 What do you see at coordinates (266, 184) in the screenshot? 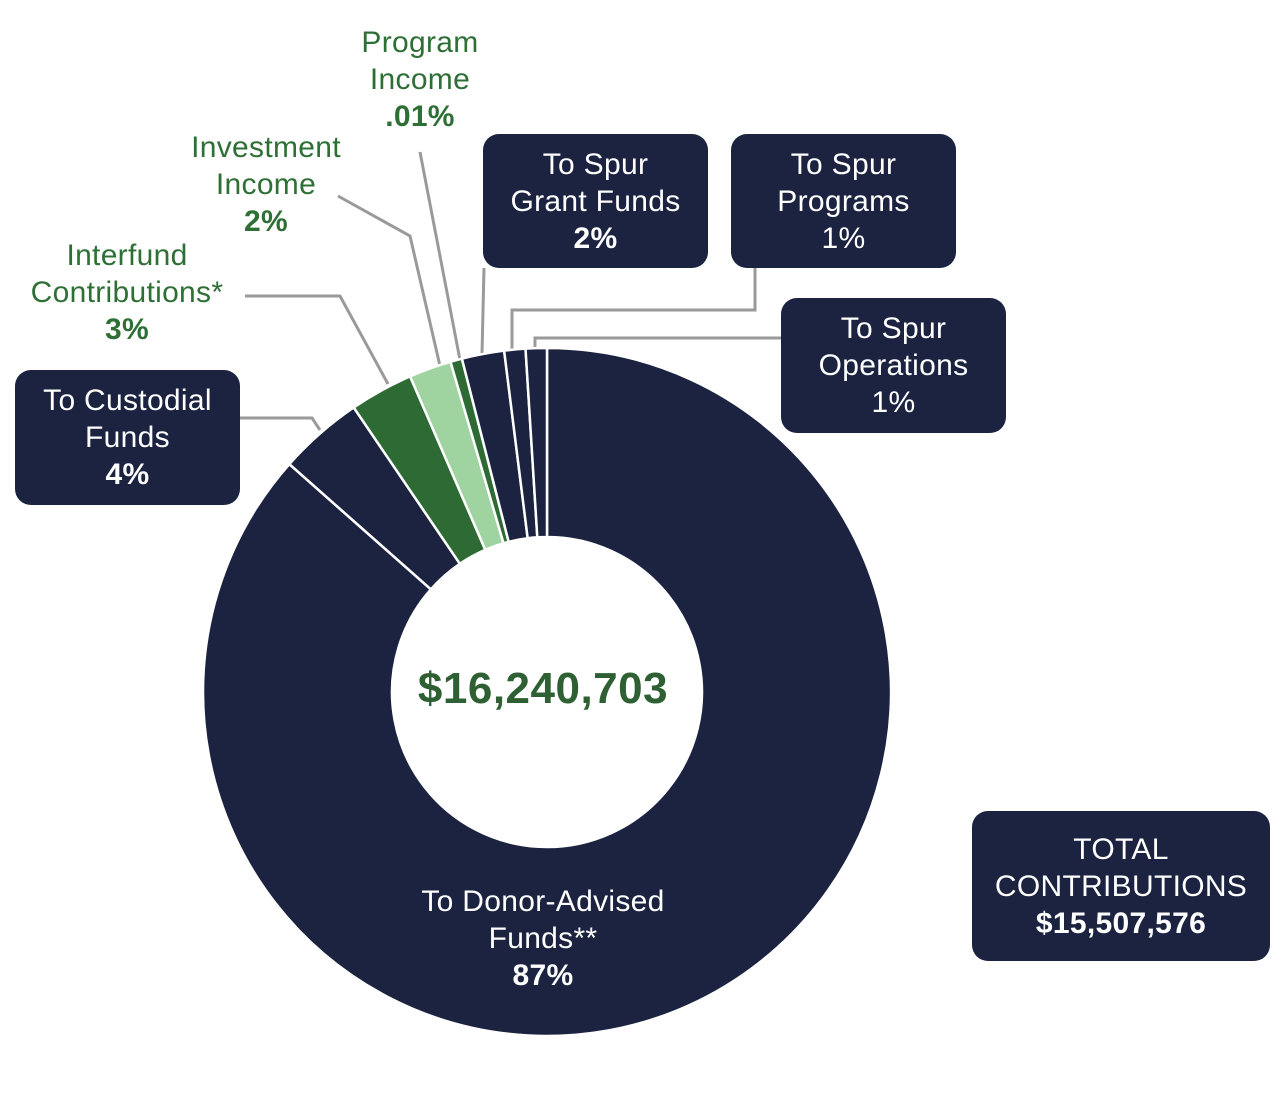
I see `label-investment-income: Investment Income 2%` at bounding box center [266, 184].